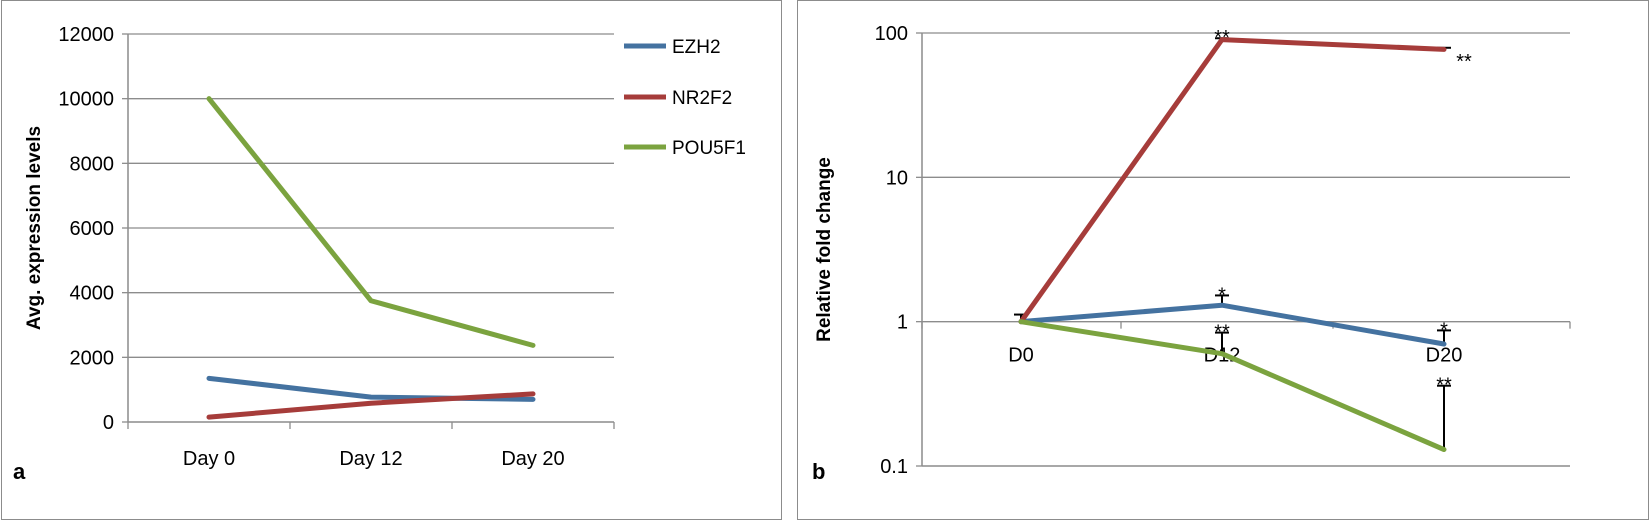  I want to click on significance-mark-nr2f2-1: **, so click(1222, 38).